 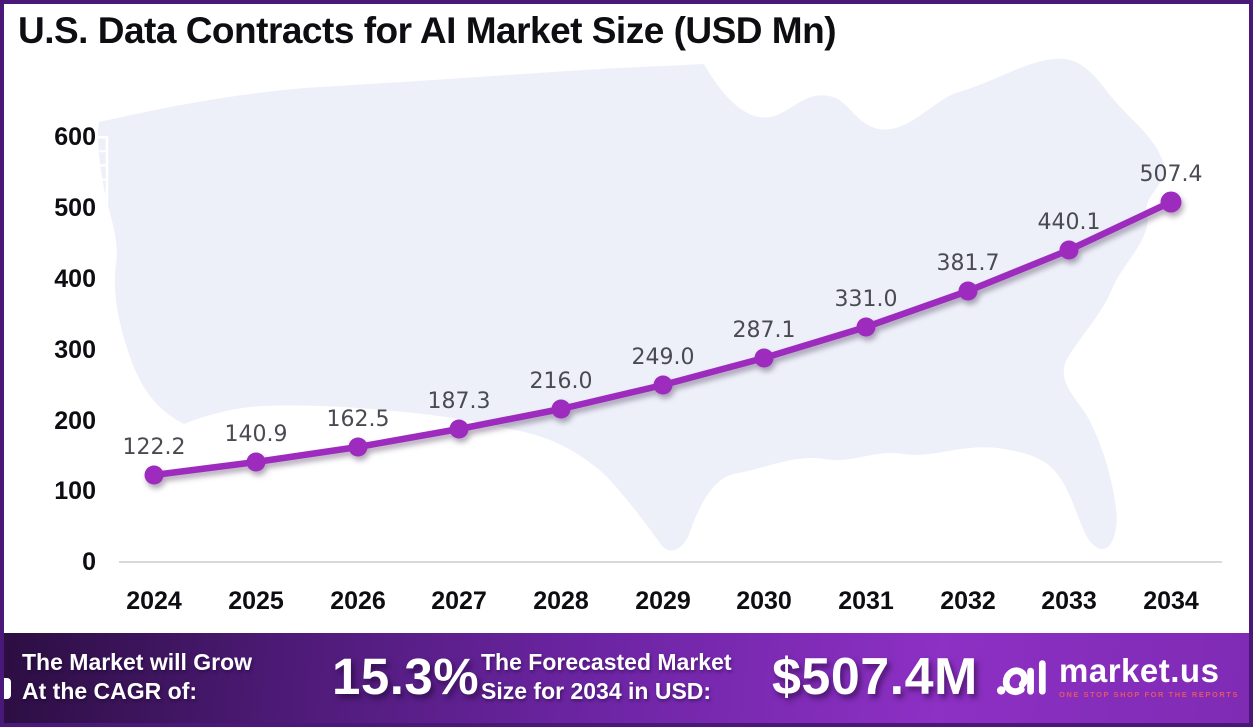 What do you see at coordinates (154, 601) in the screenshot?
I see `x-tick-2024: 2024` at bounding box center [154, 601].